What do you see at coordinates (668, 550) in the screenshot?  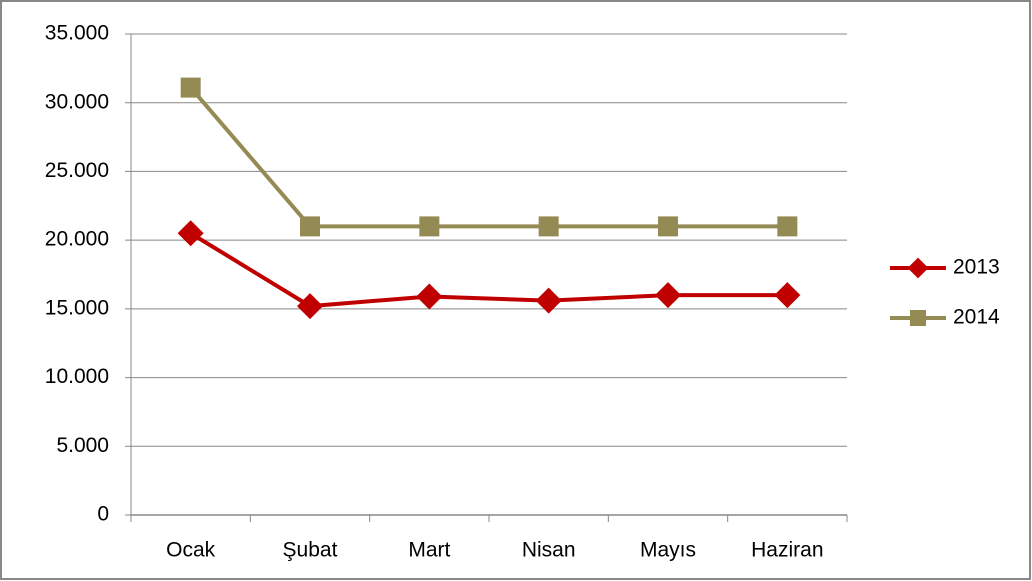 I see `x-tick-label: Mayıs` at bounding box center [668, 550].